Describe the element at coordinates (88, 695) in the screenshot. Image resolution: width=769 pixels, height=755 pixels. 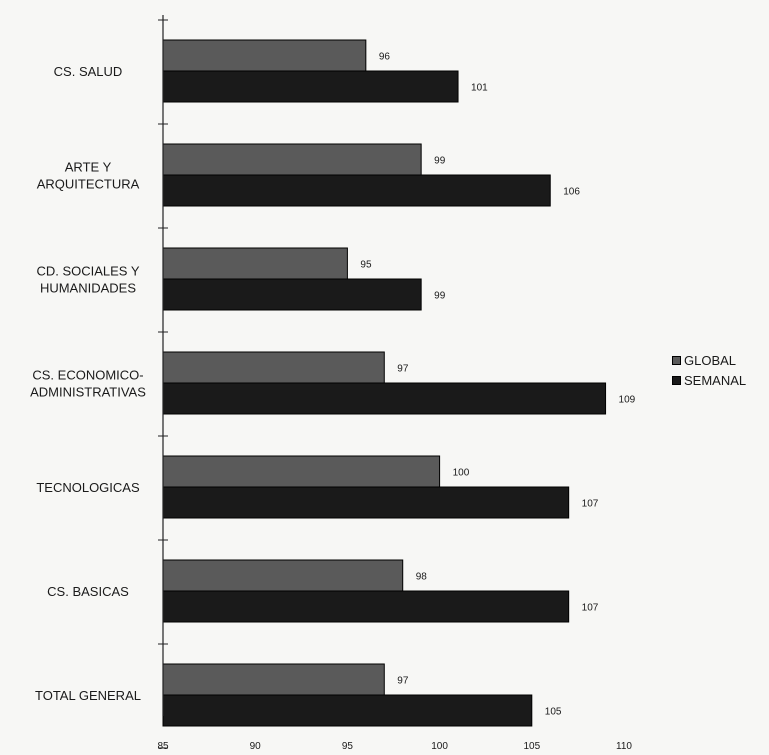
I see `category-label-7: TOTAL GENERAL` at that location.